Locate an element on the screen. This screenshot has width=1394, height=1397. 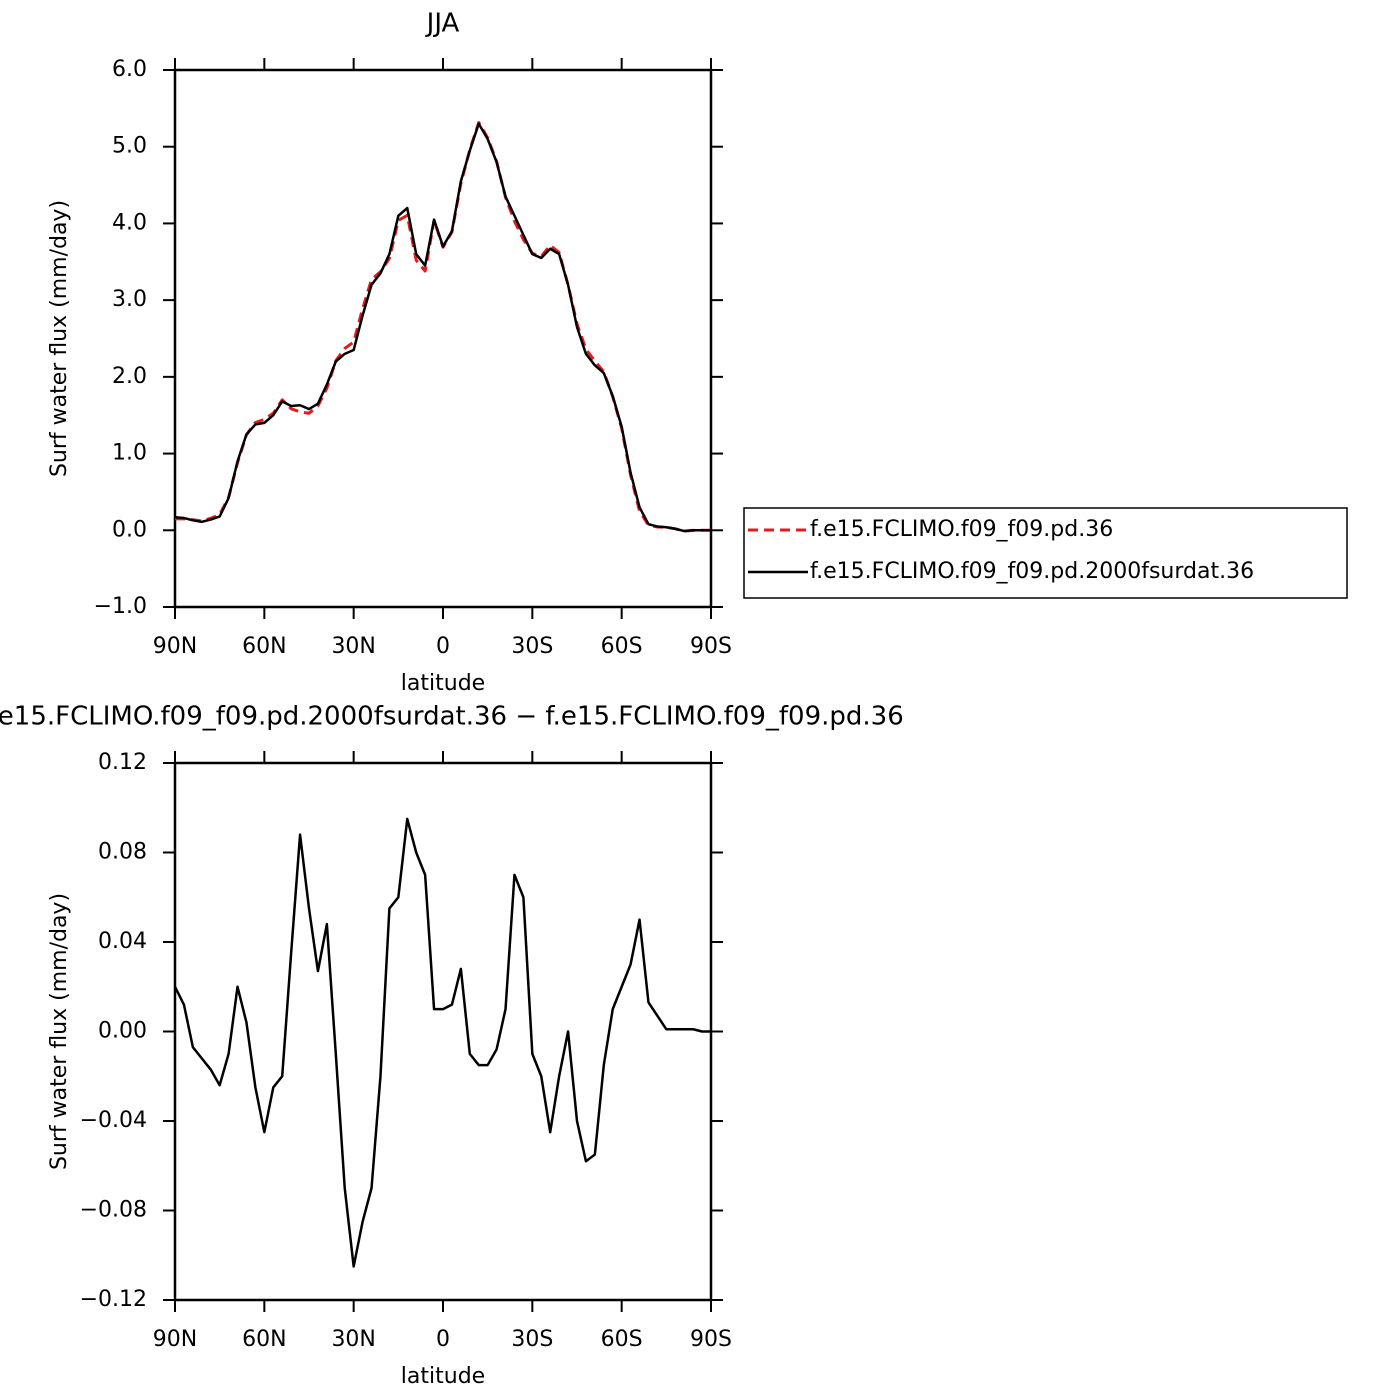
y-tick-label: 0.08 is located at coordinates (122, 852).